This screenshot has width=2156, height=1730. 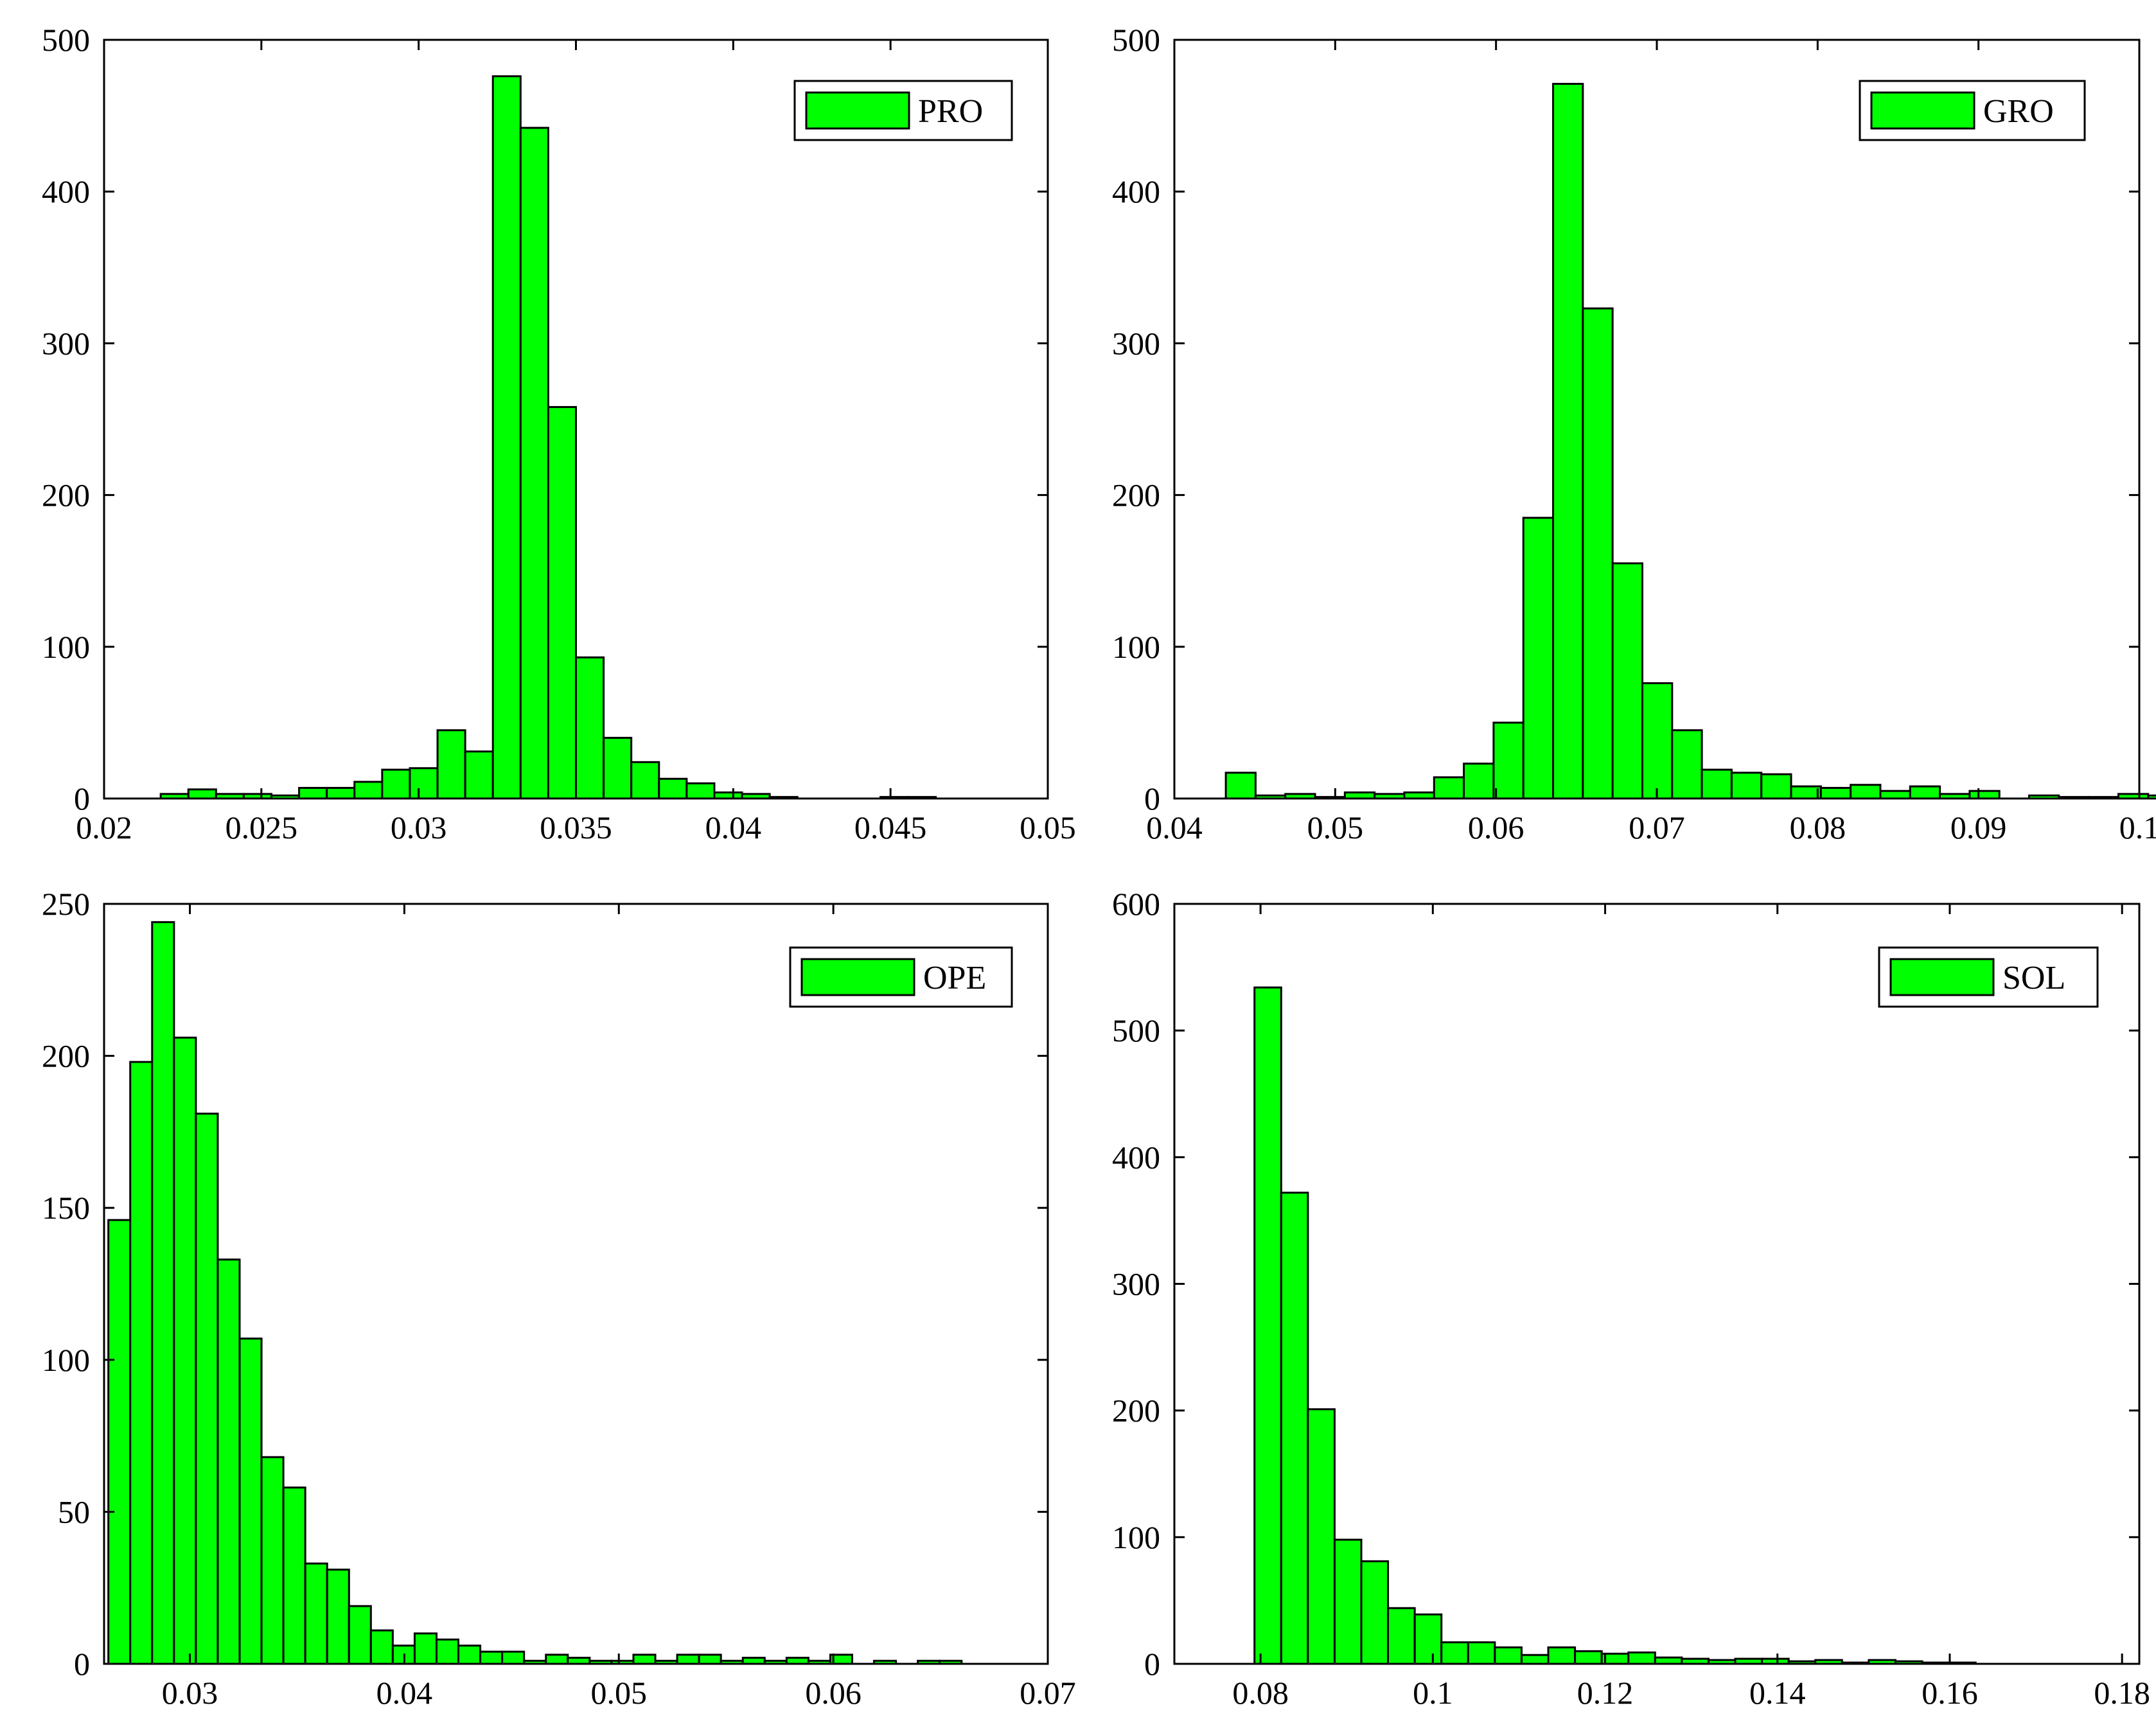 What do you see at coordinates (1136, 1284) in the screenshot?
I see `sol-ytick-label-3: 300` at bounding box center [1136, 1284].